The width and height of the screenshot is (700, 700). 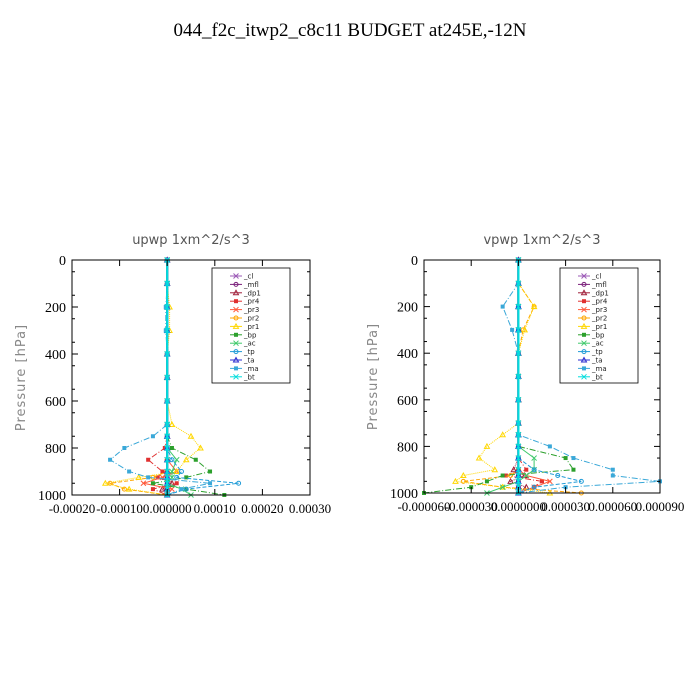 What do you see at coordinates (249, 361) in the screenshot?
I see `legend-entry: _ta` at bounding box center [249, 361].